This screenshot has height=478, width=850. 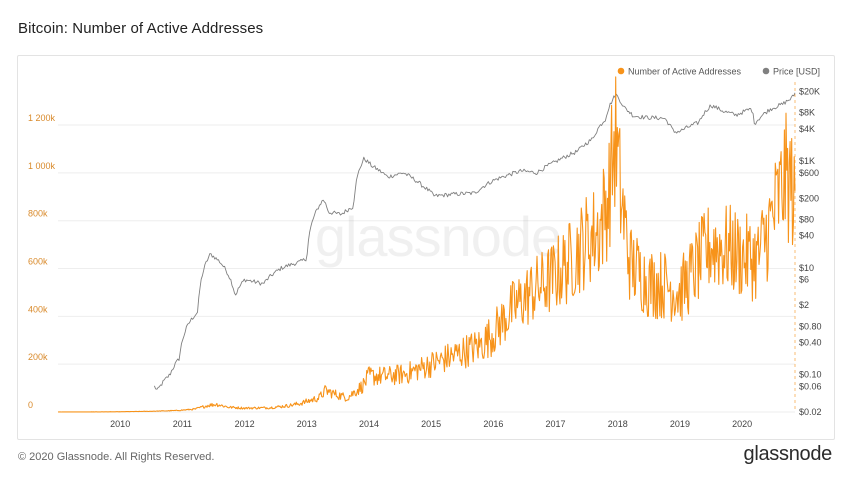 What do you see at coordinates (116, 457) in the screenshot?
I see `copyright-text: © 2020 Glassnode. All Rights Reserved.` at bounding box center [116, 457].